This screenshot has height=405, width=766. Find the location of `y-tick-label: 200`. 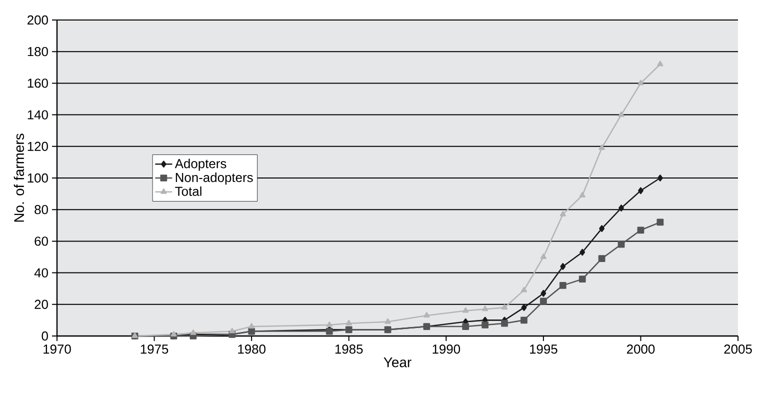

y-tick-label: 200 is located at coordinates (38, 20).